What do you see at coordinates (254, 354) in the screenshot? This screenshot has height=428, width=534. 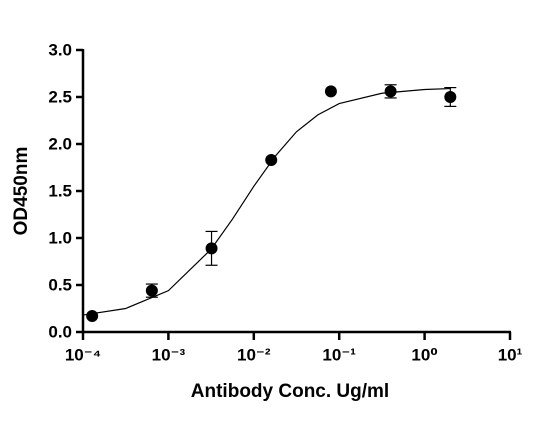 I see `x-tick-label: 10⁻²` at bounding box center [254, 354].